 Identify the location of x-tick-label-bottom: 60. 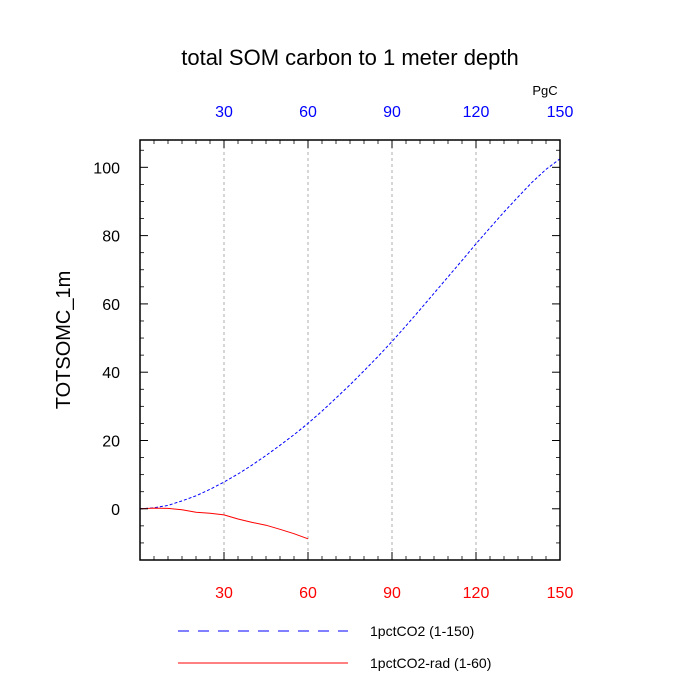
(308, 593).